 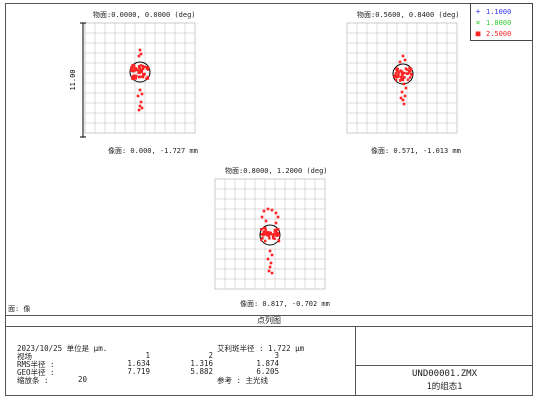 What do you see at coordinates (276, 171) in the screenshot?
I see `field-3-title: 物面:0.8000, 1.2000 (deg)` at bounding box center [276, 171].